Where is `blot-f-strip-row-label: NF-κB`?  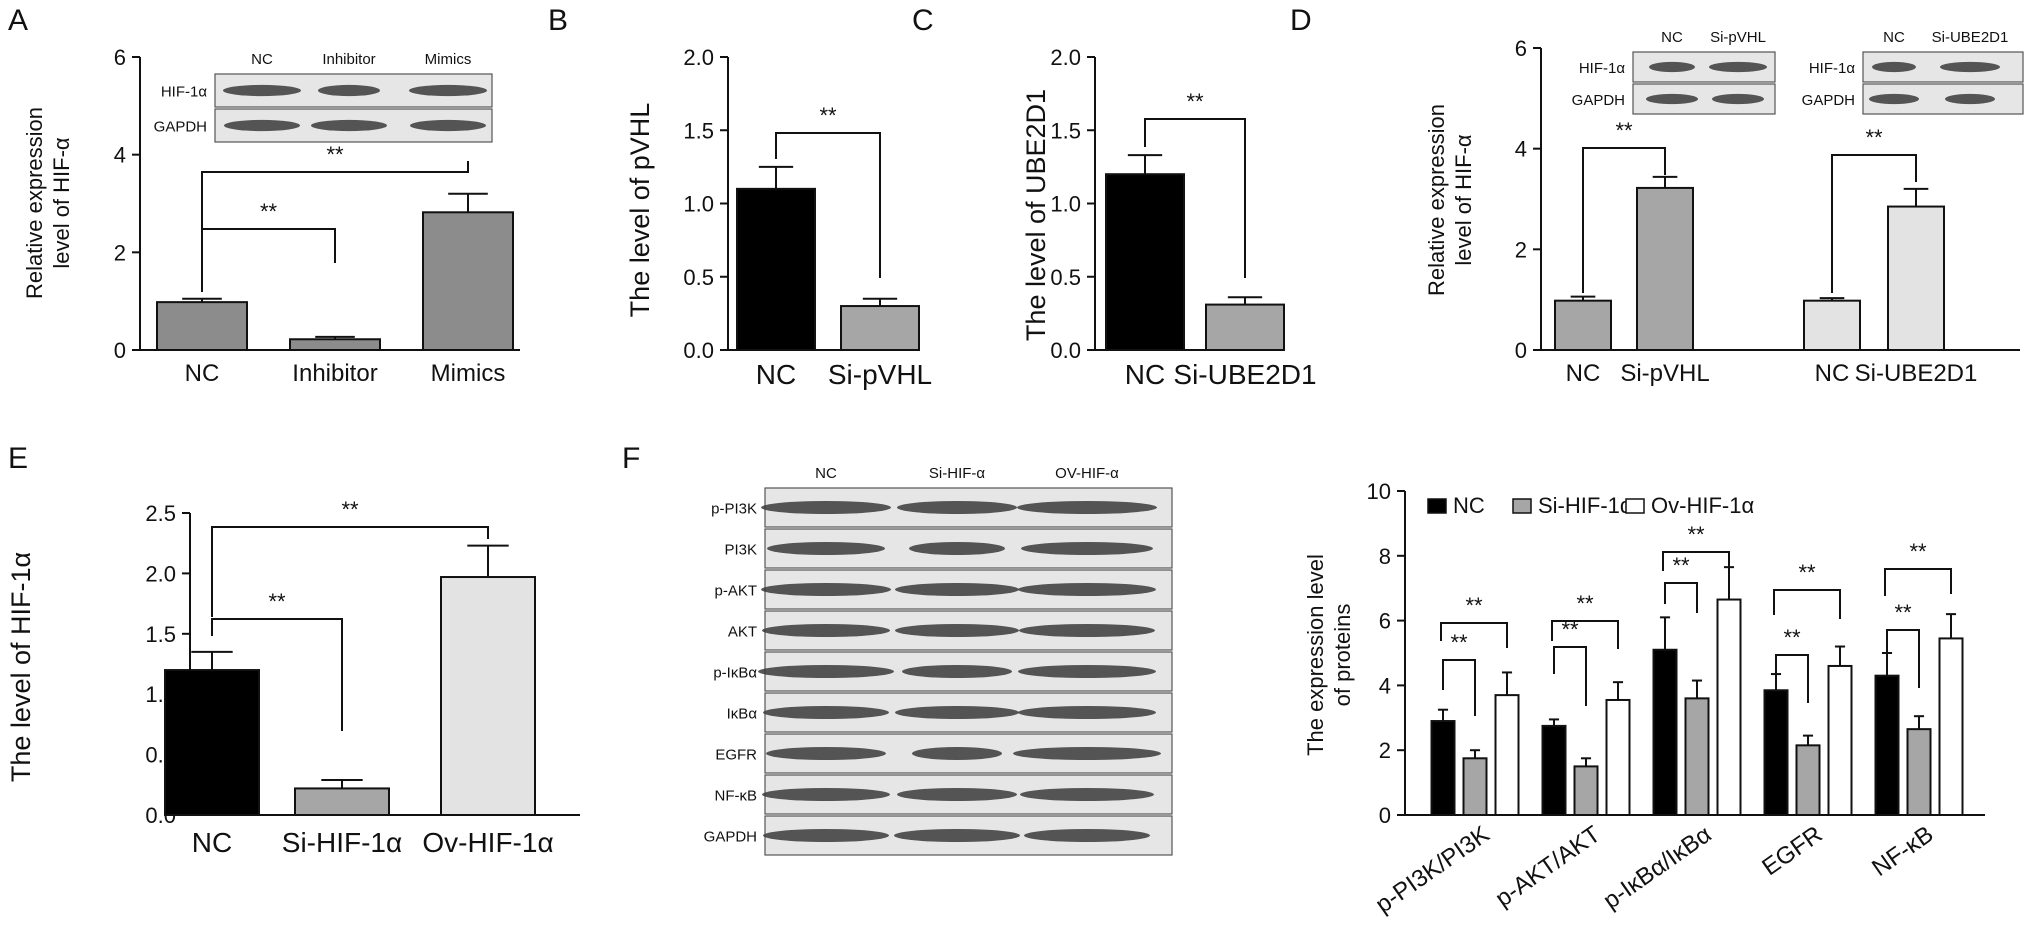 blot-f-strip-row-label: NF-κB is located at coordinates (736, 796).